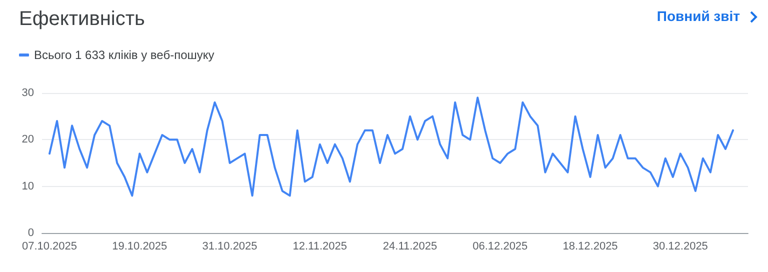  Describe the element at coordinates (28, 186) in the screenshot. I see `y-tick-label: 10` at that location.